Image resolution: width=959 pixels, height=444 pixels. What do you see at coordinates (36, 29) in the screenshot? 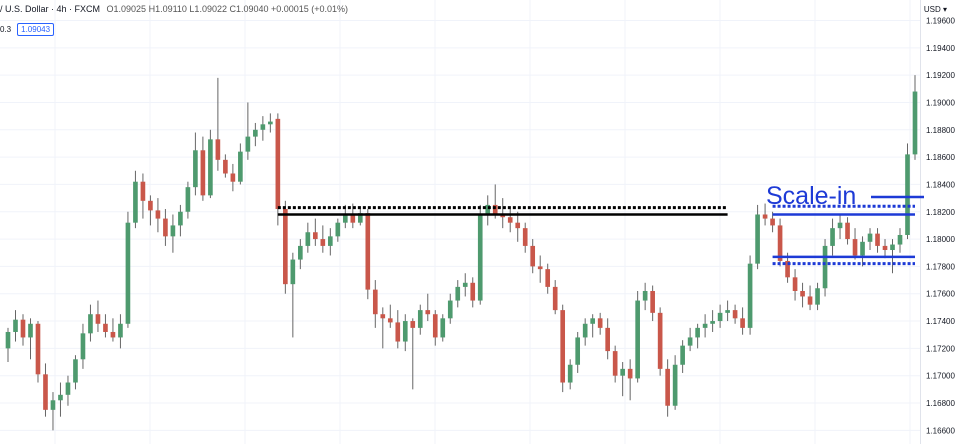
I see `buy-price-box: 1.09043` at bounding box center [36, 29].